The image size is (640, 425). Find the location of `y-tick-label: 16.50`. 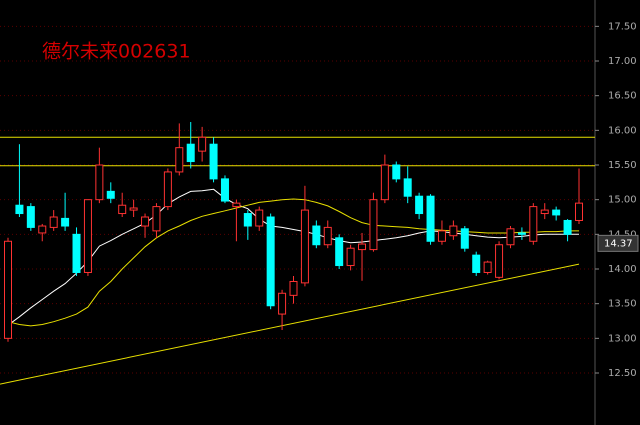

y-tick-label: 16.50 is located at coordinates (622, 96).